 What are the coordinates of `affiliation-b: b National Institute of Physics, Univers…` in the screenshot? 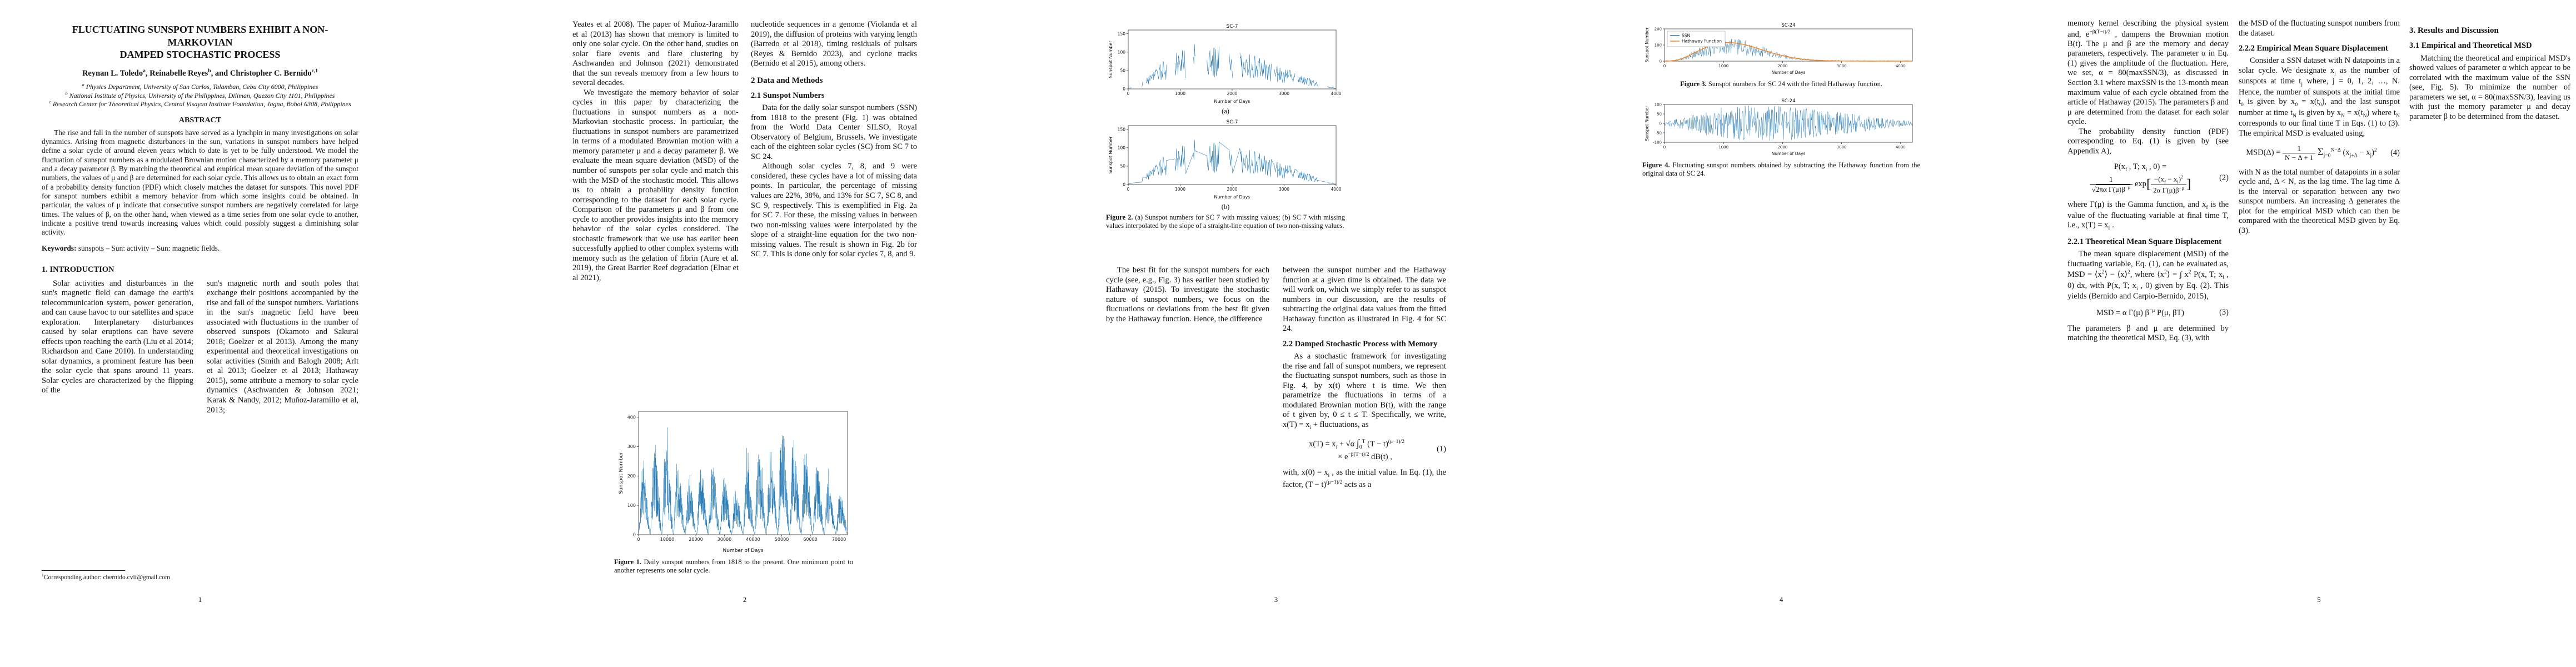 It's located at (200, 95).